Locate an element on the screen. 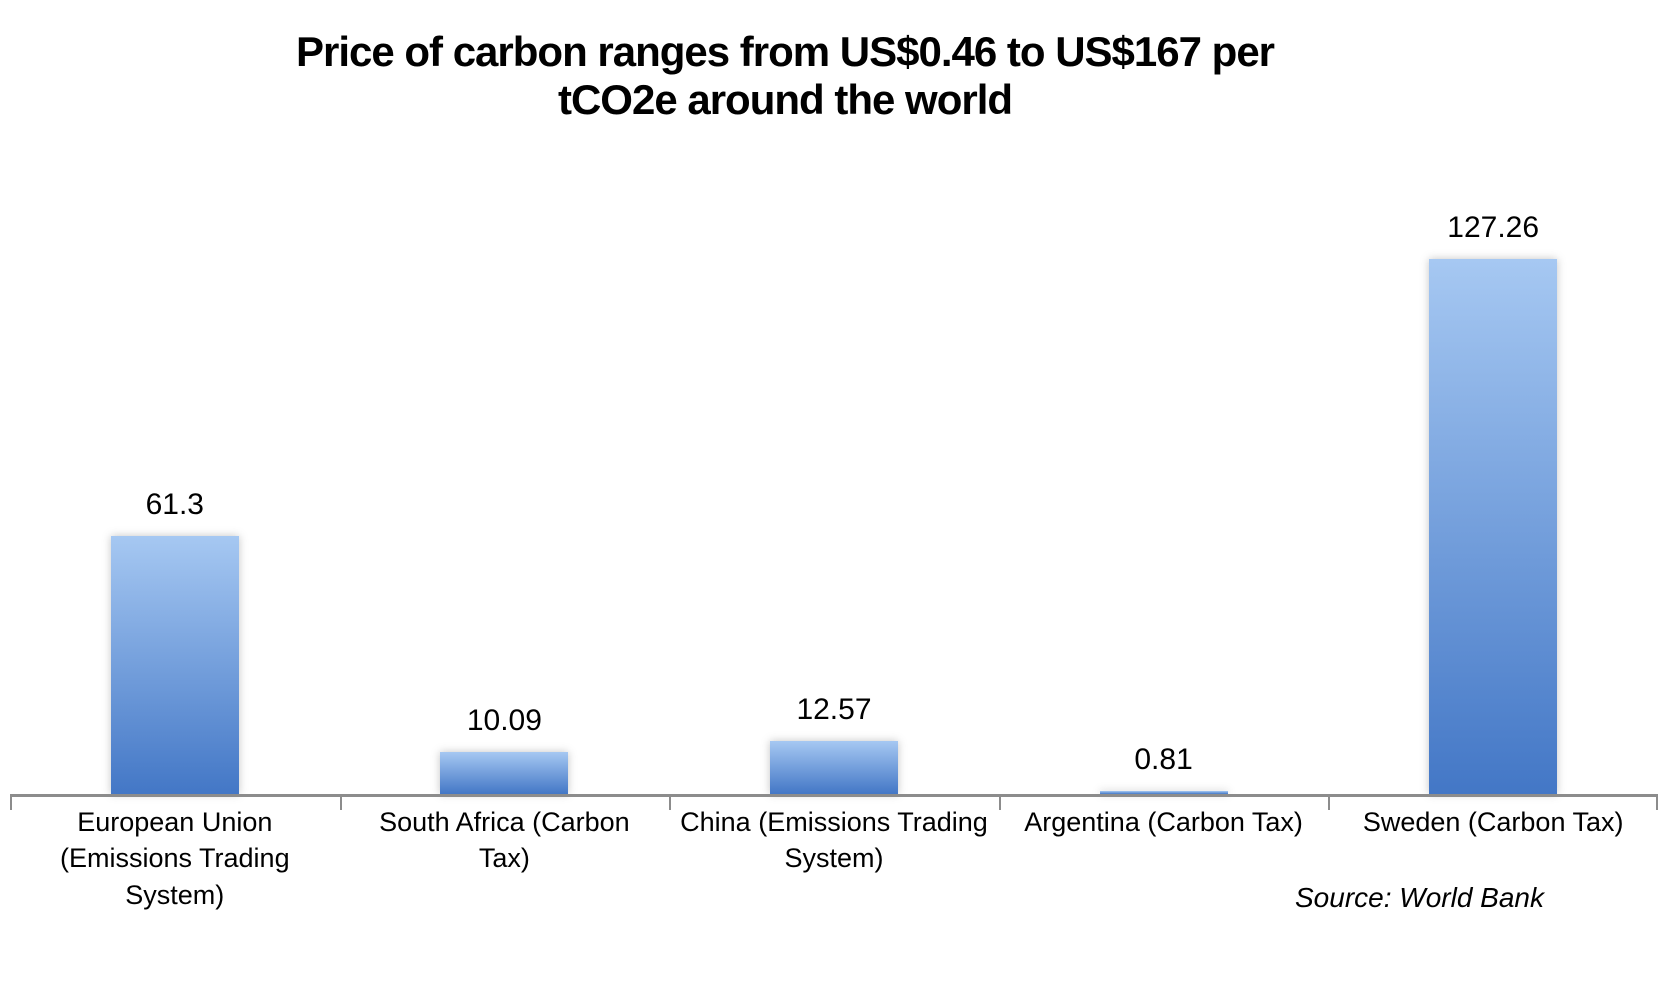 Image resolution: width=1670 pixels, height=1000 pixels. chart-column: 127.26 is located at coordinates (1493, 478).